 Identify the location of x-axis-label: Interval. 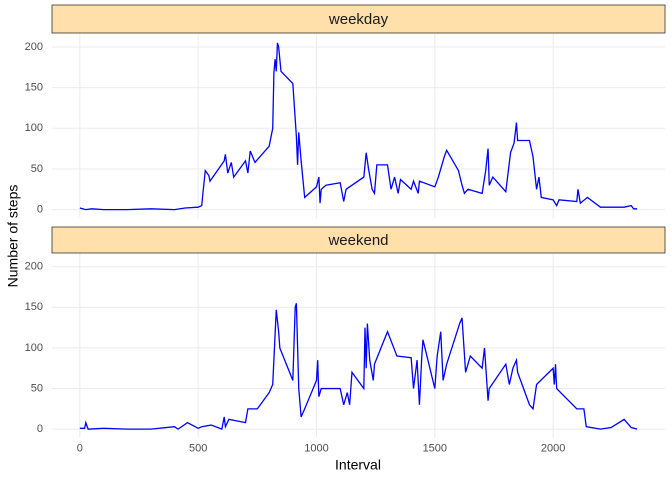
(358, 465).